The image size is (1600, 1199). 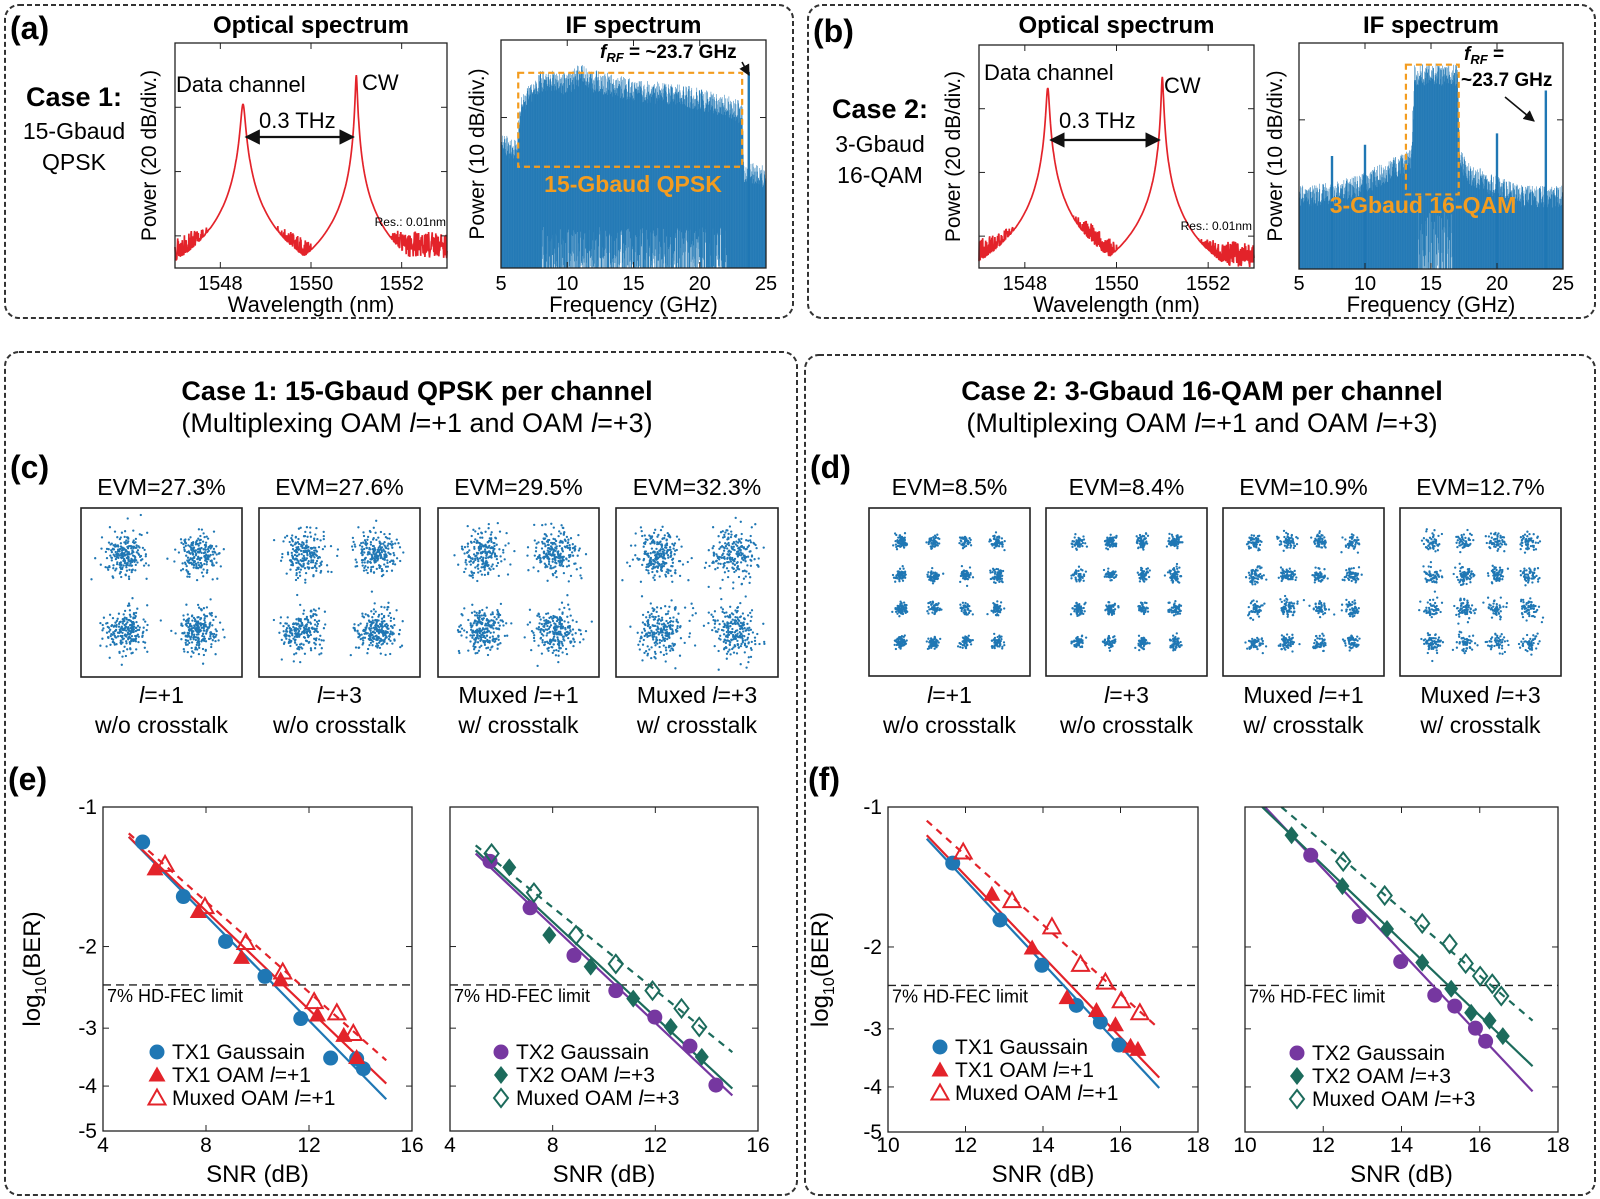 I want to click on panel-a-frame, so click(x=399, y=161).